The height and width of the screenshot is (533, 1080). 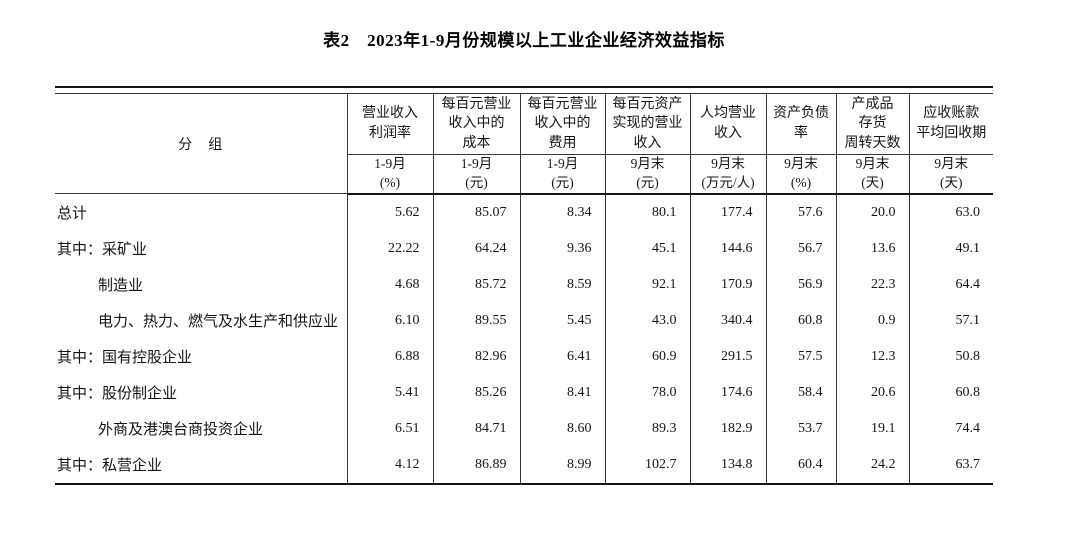 I want to click on cell-value: 8.41, so click(x=563, y=392).